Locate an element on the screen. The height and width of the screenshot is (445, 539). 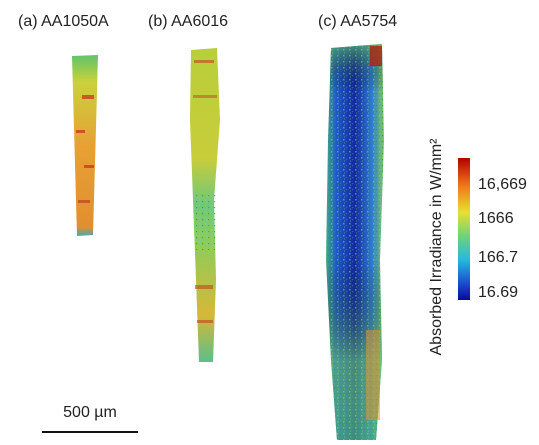
scale-bar-label: 500 µm is located at coordinates (90, 412).